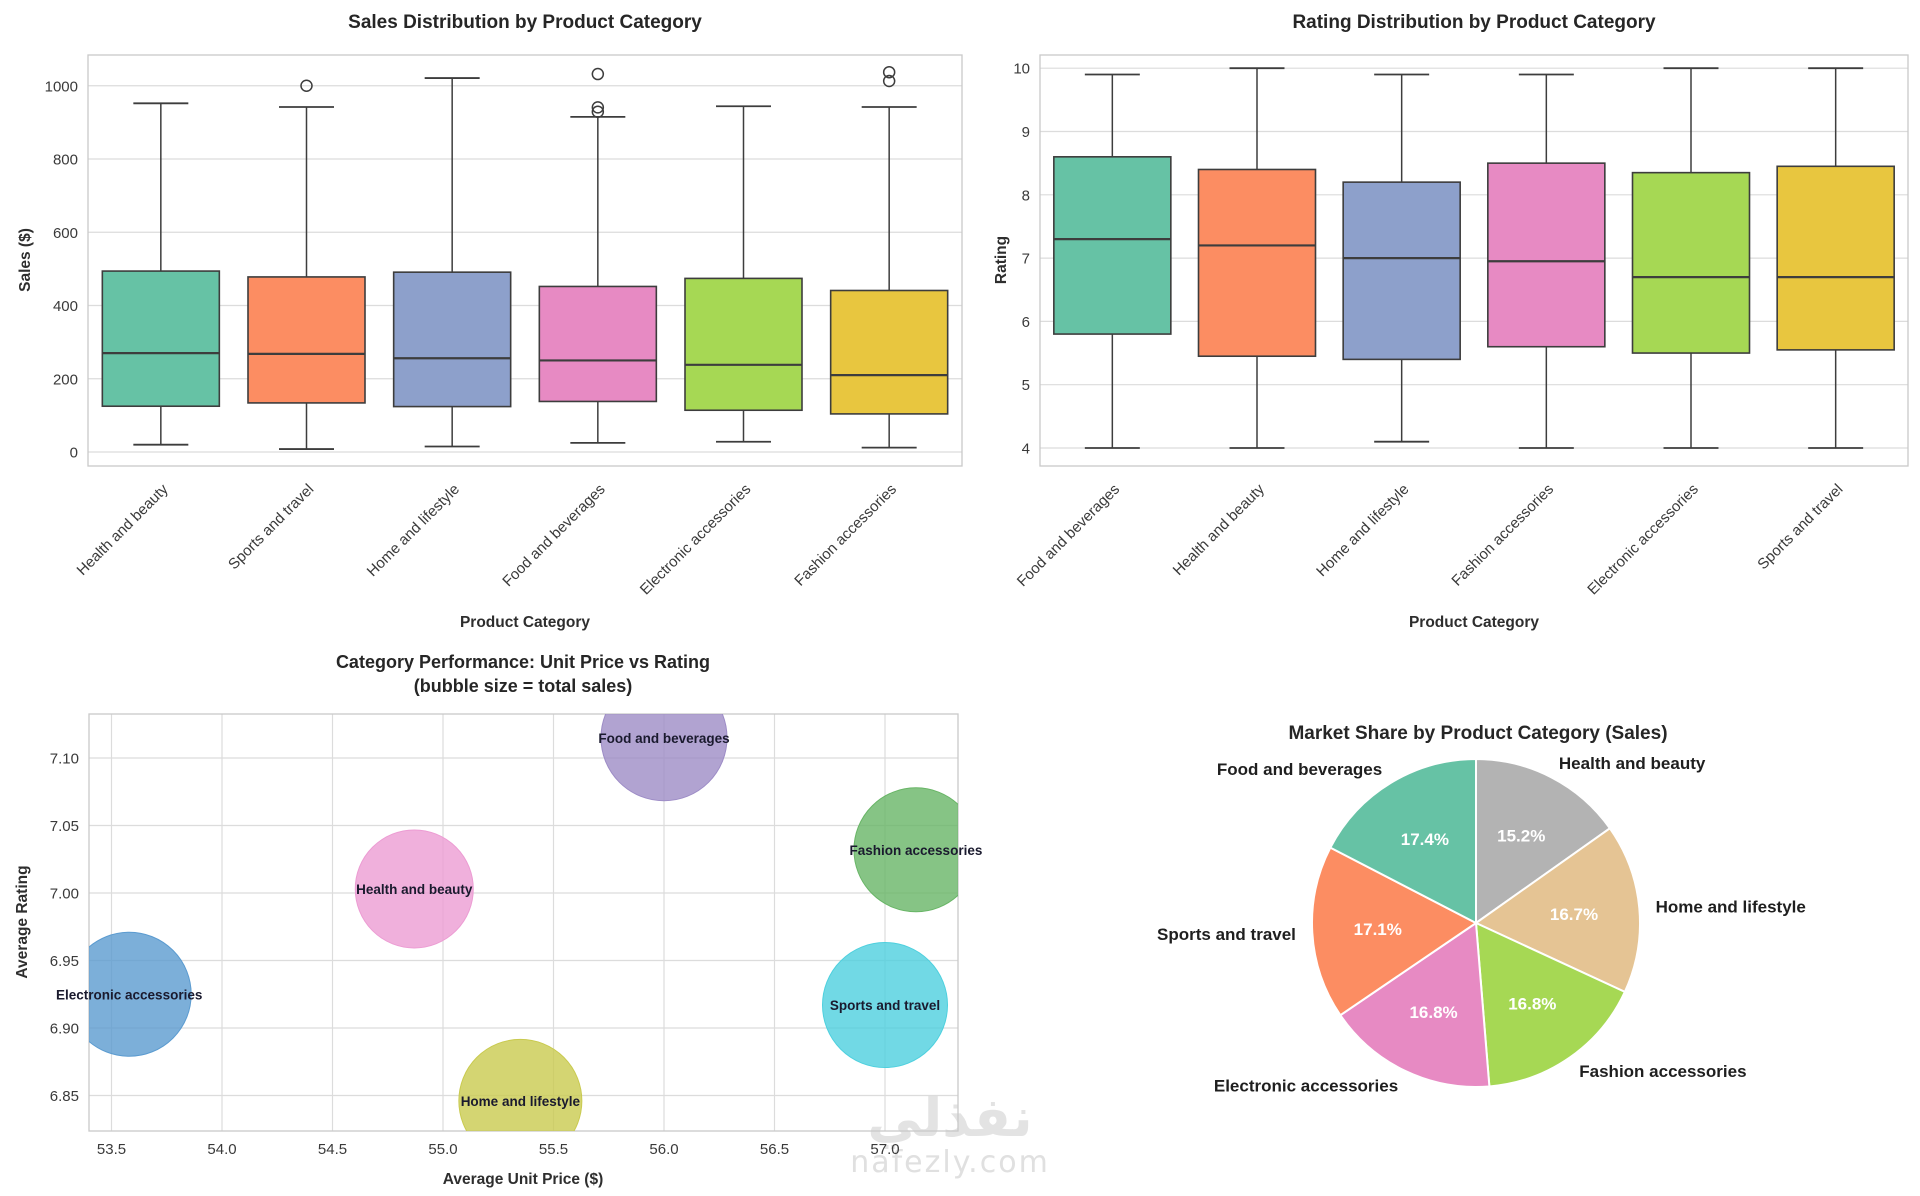 Image resolution: width=1920 pixels, height=1196 pixels. Describe the element at coordinates (74, 453) in the screenshot. I see `y-tick-label: 0` at that location.